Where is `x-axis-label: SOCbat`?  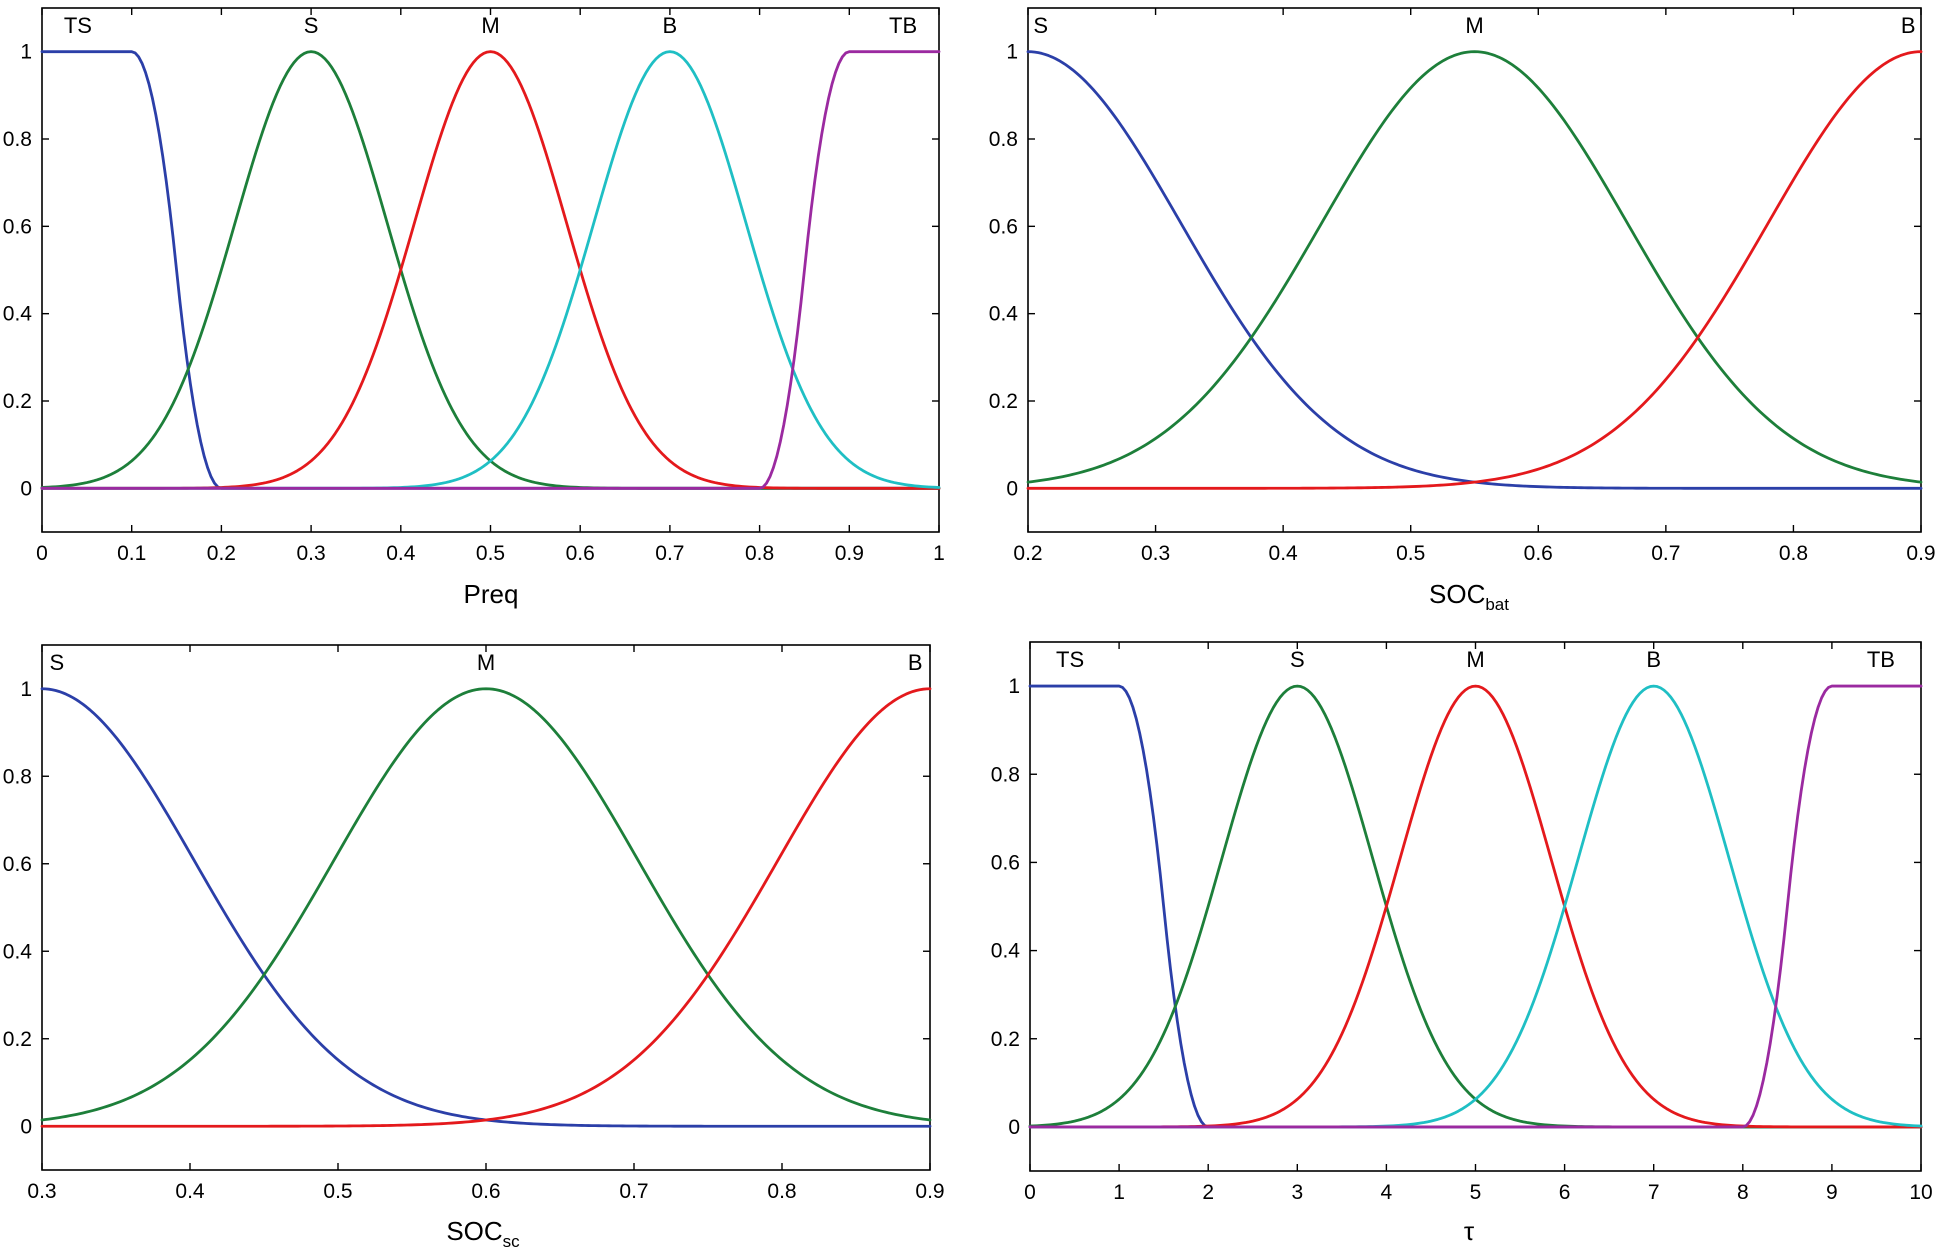
x-axis-label: SOCbat is located at coordinates (1469, 596).